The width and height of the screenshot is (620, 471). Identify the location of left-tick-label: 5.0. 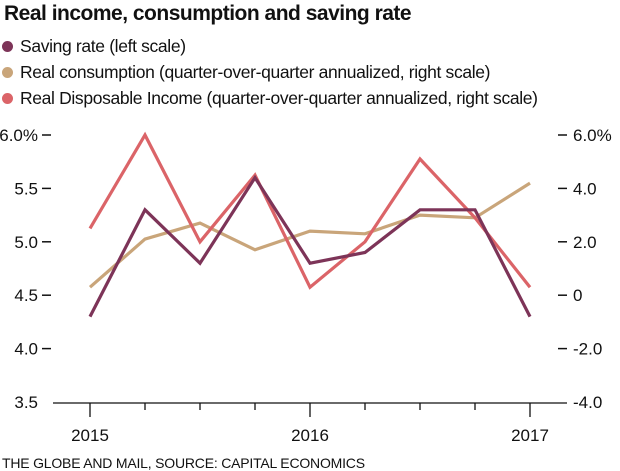
(26, 242).